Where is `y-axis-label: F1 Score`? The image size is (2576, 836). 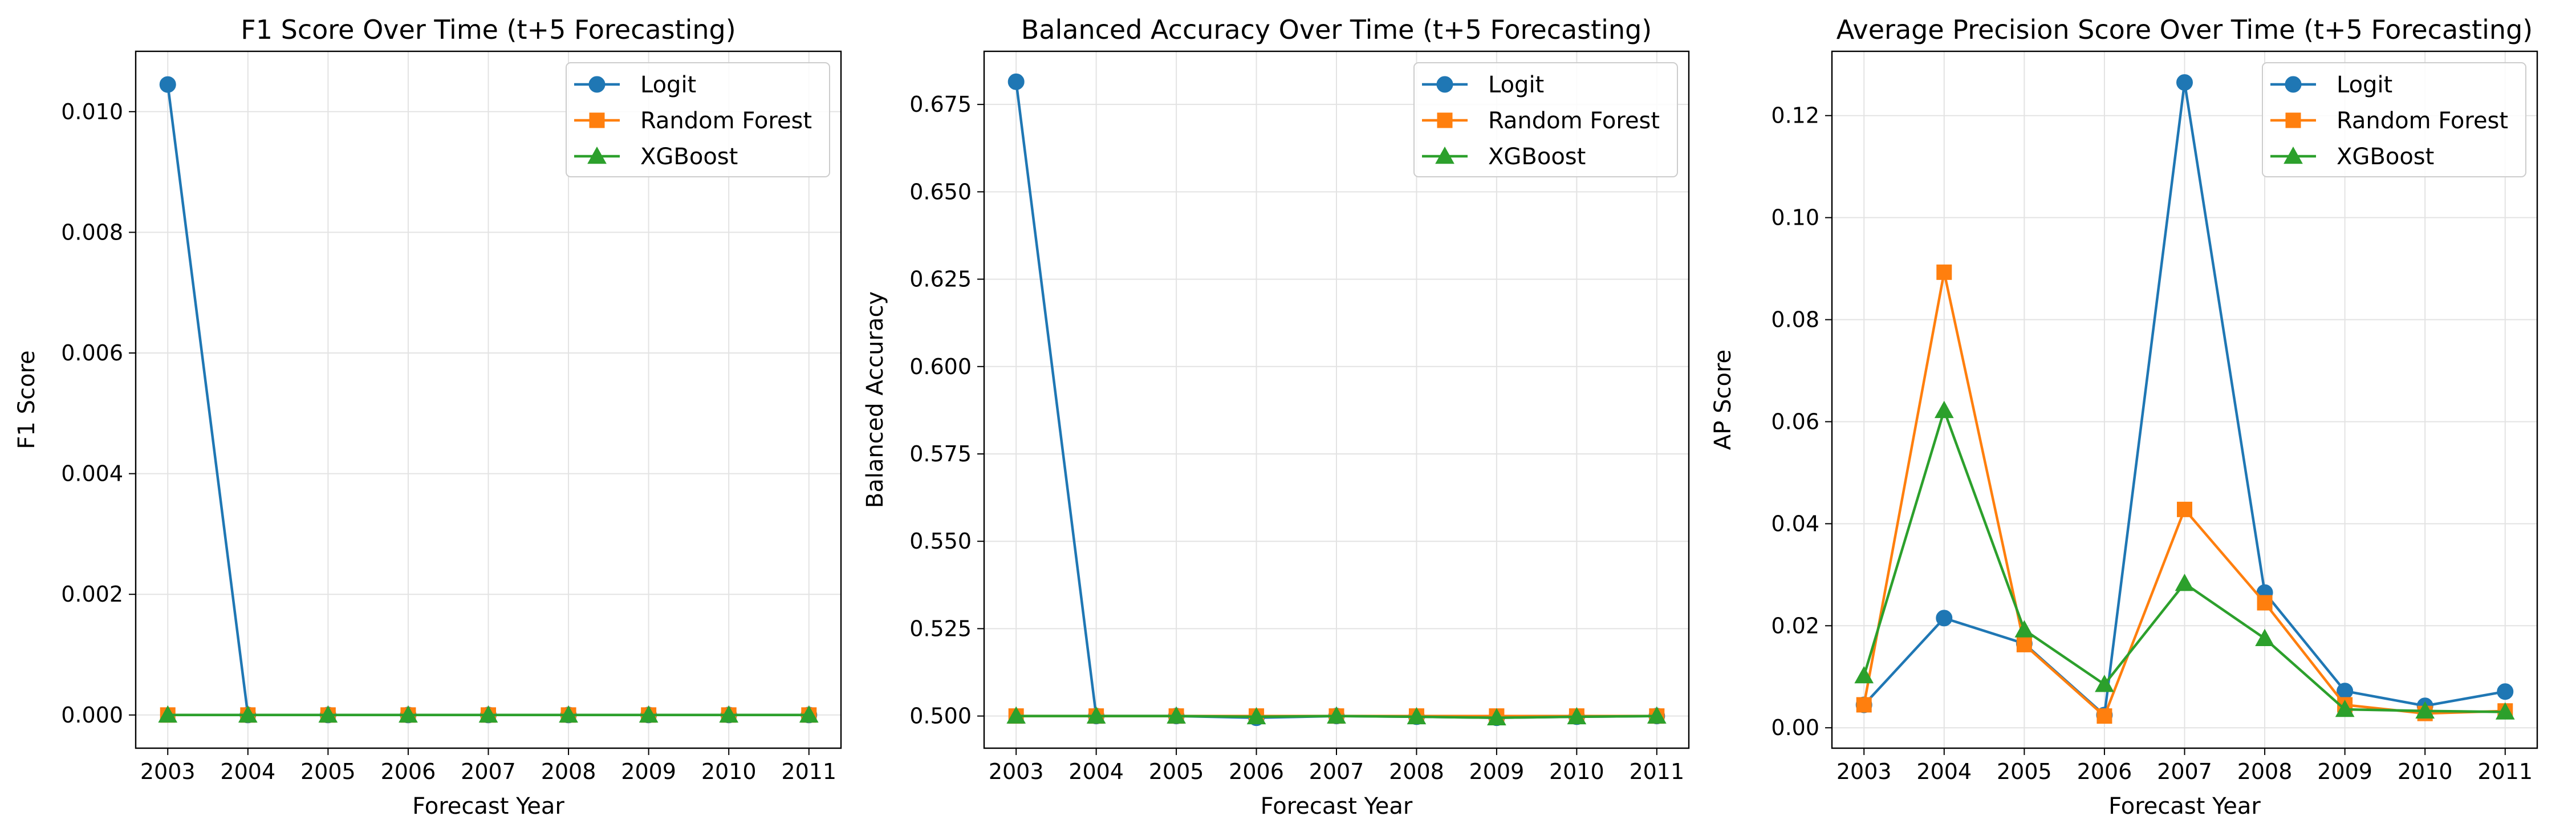
y-axis-label: F1 Score is located at coordinates (27, 399).